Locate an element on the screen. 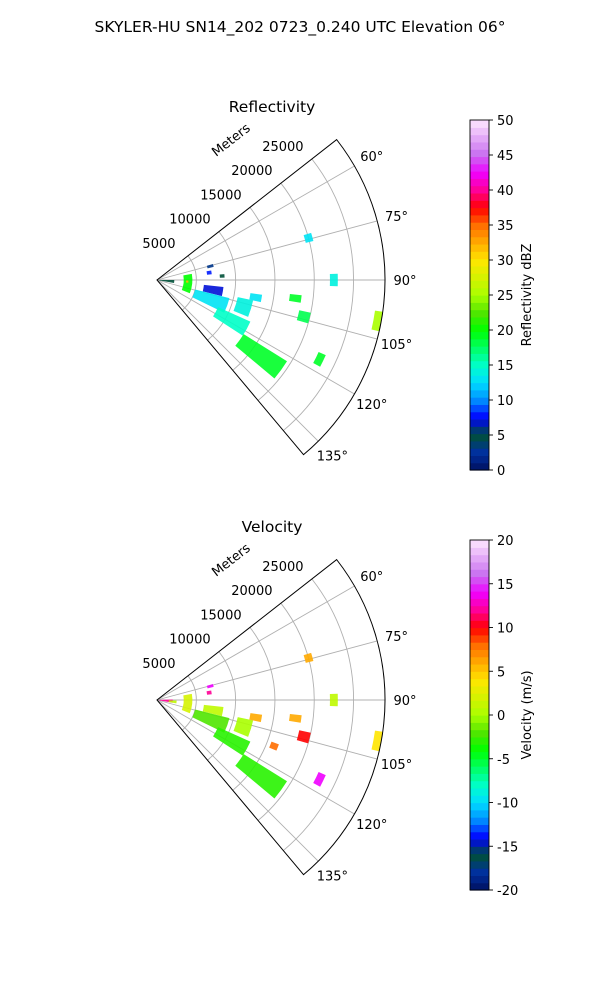  reflectivity-colorbar-tick-label: 40 is located at coordinates (505, 191).